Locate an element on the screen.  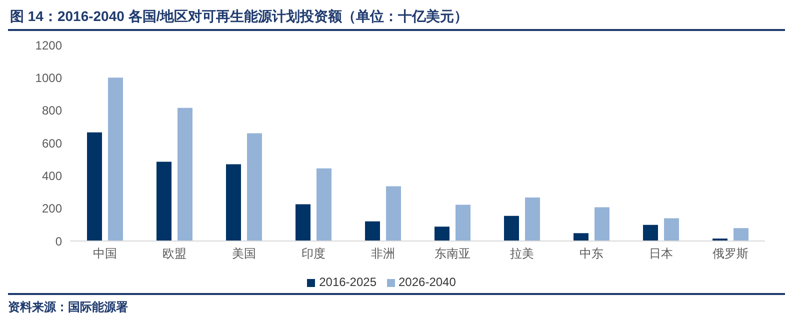
x-tick-label: 日本 is located at coordinates (660, 253).